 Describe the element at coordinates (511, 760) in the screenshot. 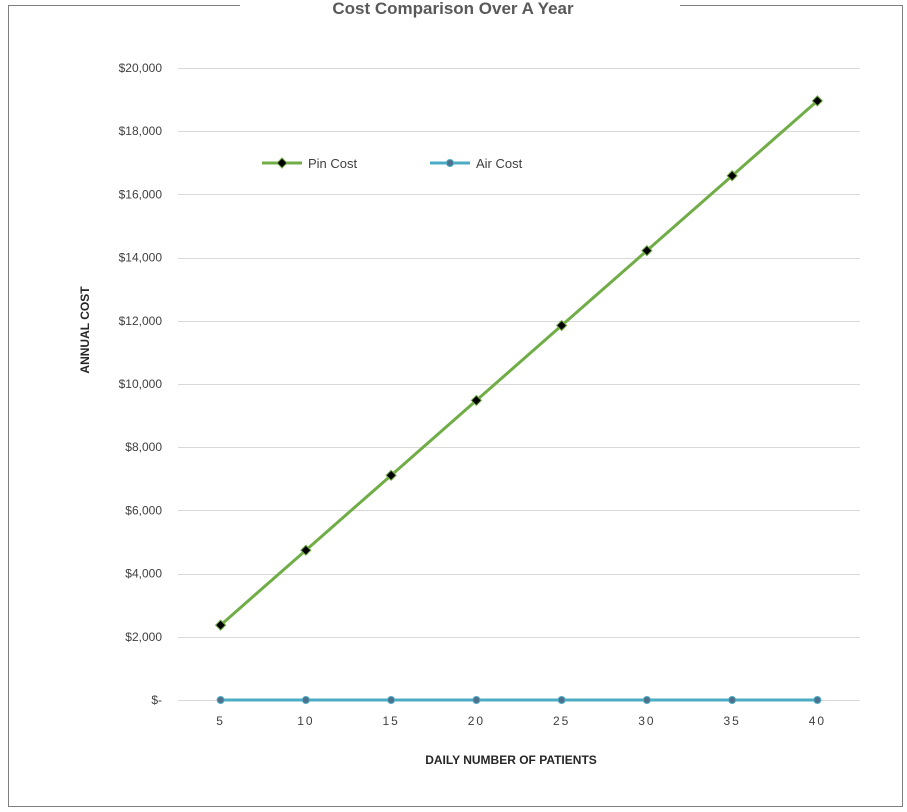

I see `x-axis-title: DAILY NUMBER OF PATIENTS` at that location.